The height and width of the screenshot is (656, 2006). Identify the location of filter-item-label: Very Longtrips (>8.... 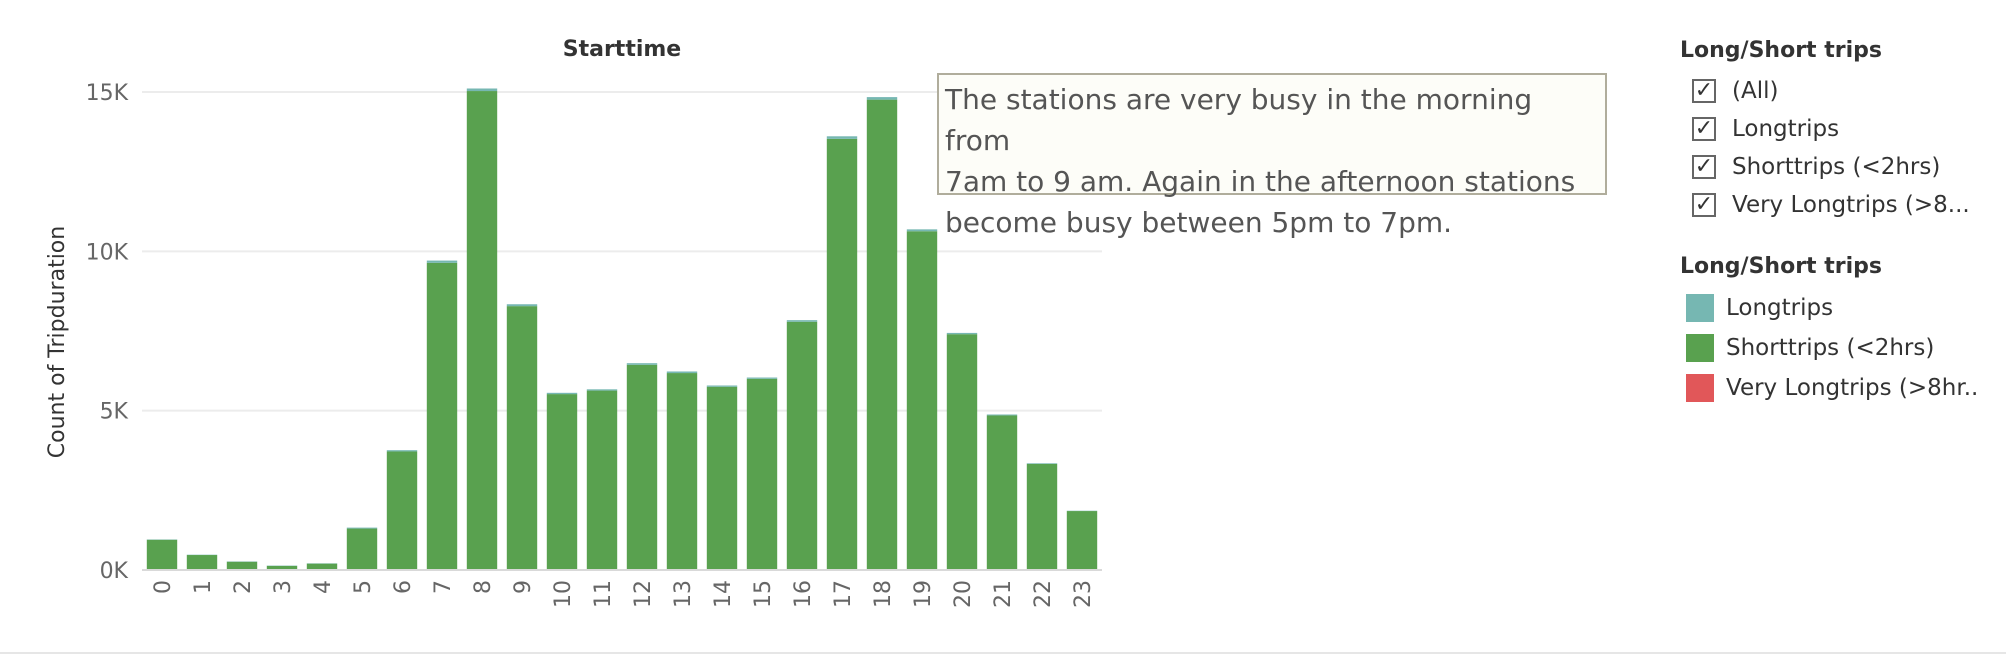
(1851, 205).